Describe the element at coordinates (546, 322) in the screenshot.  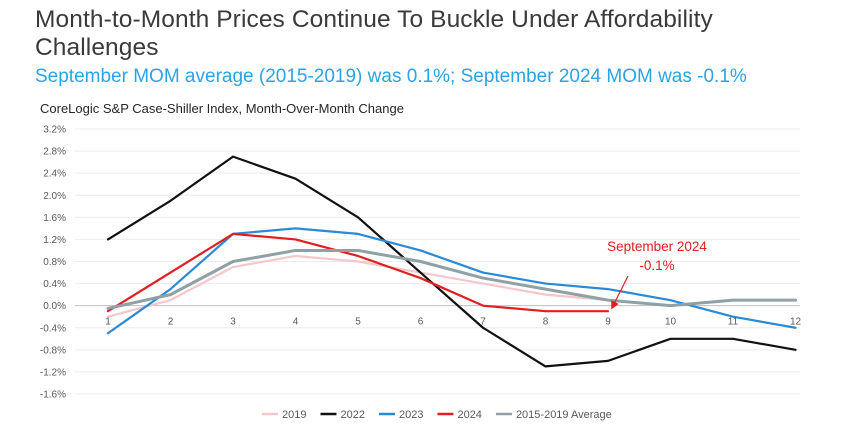
I see `x-tick-label: 8` at that location.